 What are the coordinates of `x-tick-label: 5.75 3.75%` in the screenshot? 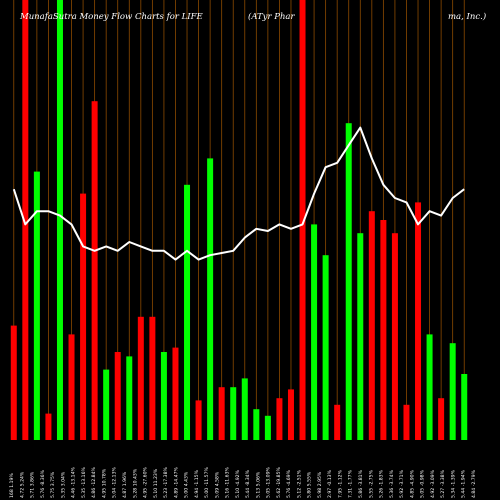 It's located at (53, 484).